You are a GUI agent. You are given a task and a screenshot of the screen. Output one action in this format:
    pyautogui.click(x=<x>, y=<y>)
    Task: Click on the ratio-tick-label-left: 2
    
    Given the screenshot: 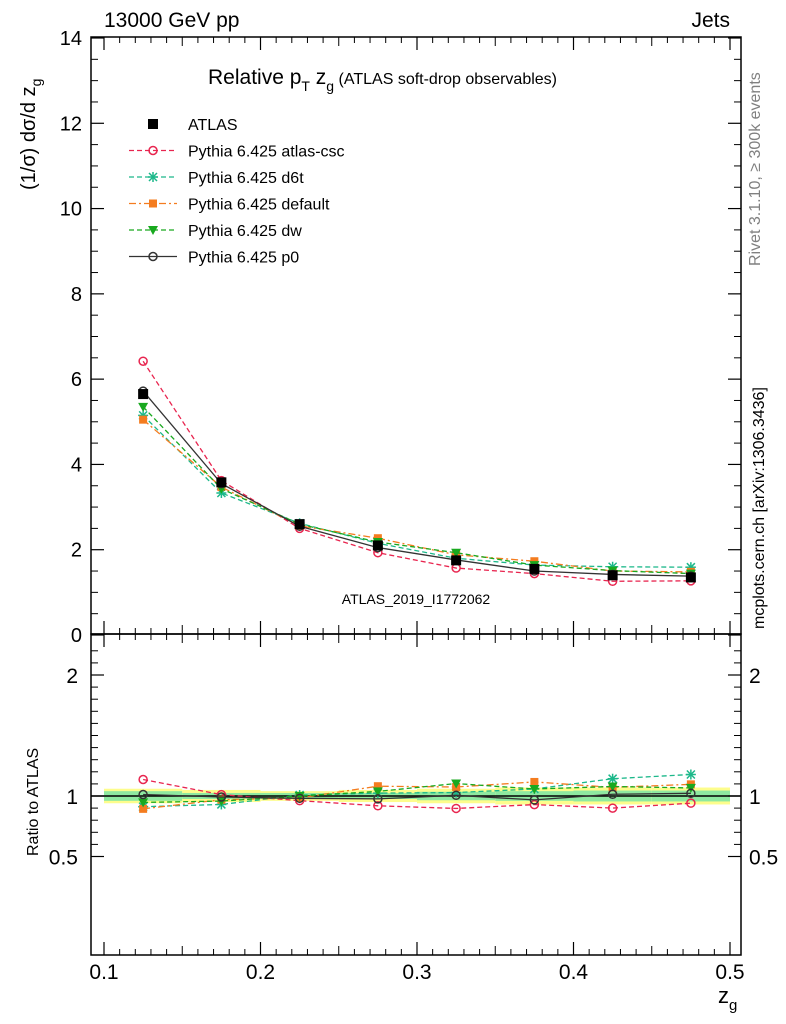 What is the action you would take?
    pyautogui.click(x=72, y=676)
    